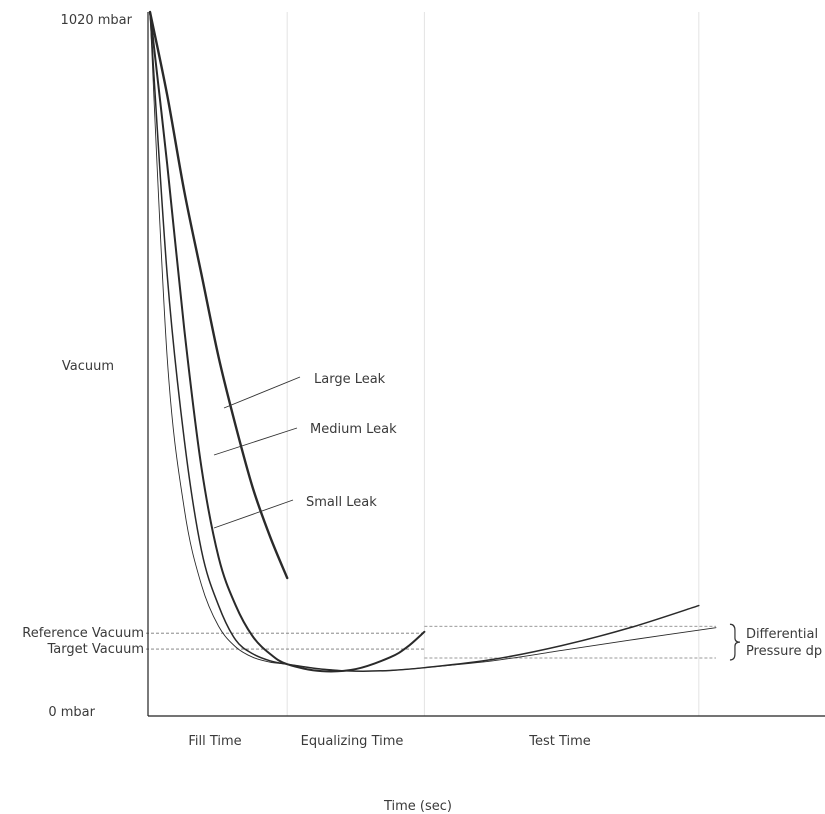 This screenshot has width=825, height=814. Describe the element at coordinates (71, 712) in the screenshot. I see `y-bottom-label: 0 mbar` at that location.